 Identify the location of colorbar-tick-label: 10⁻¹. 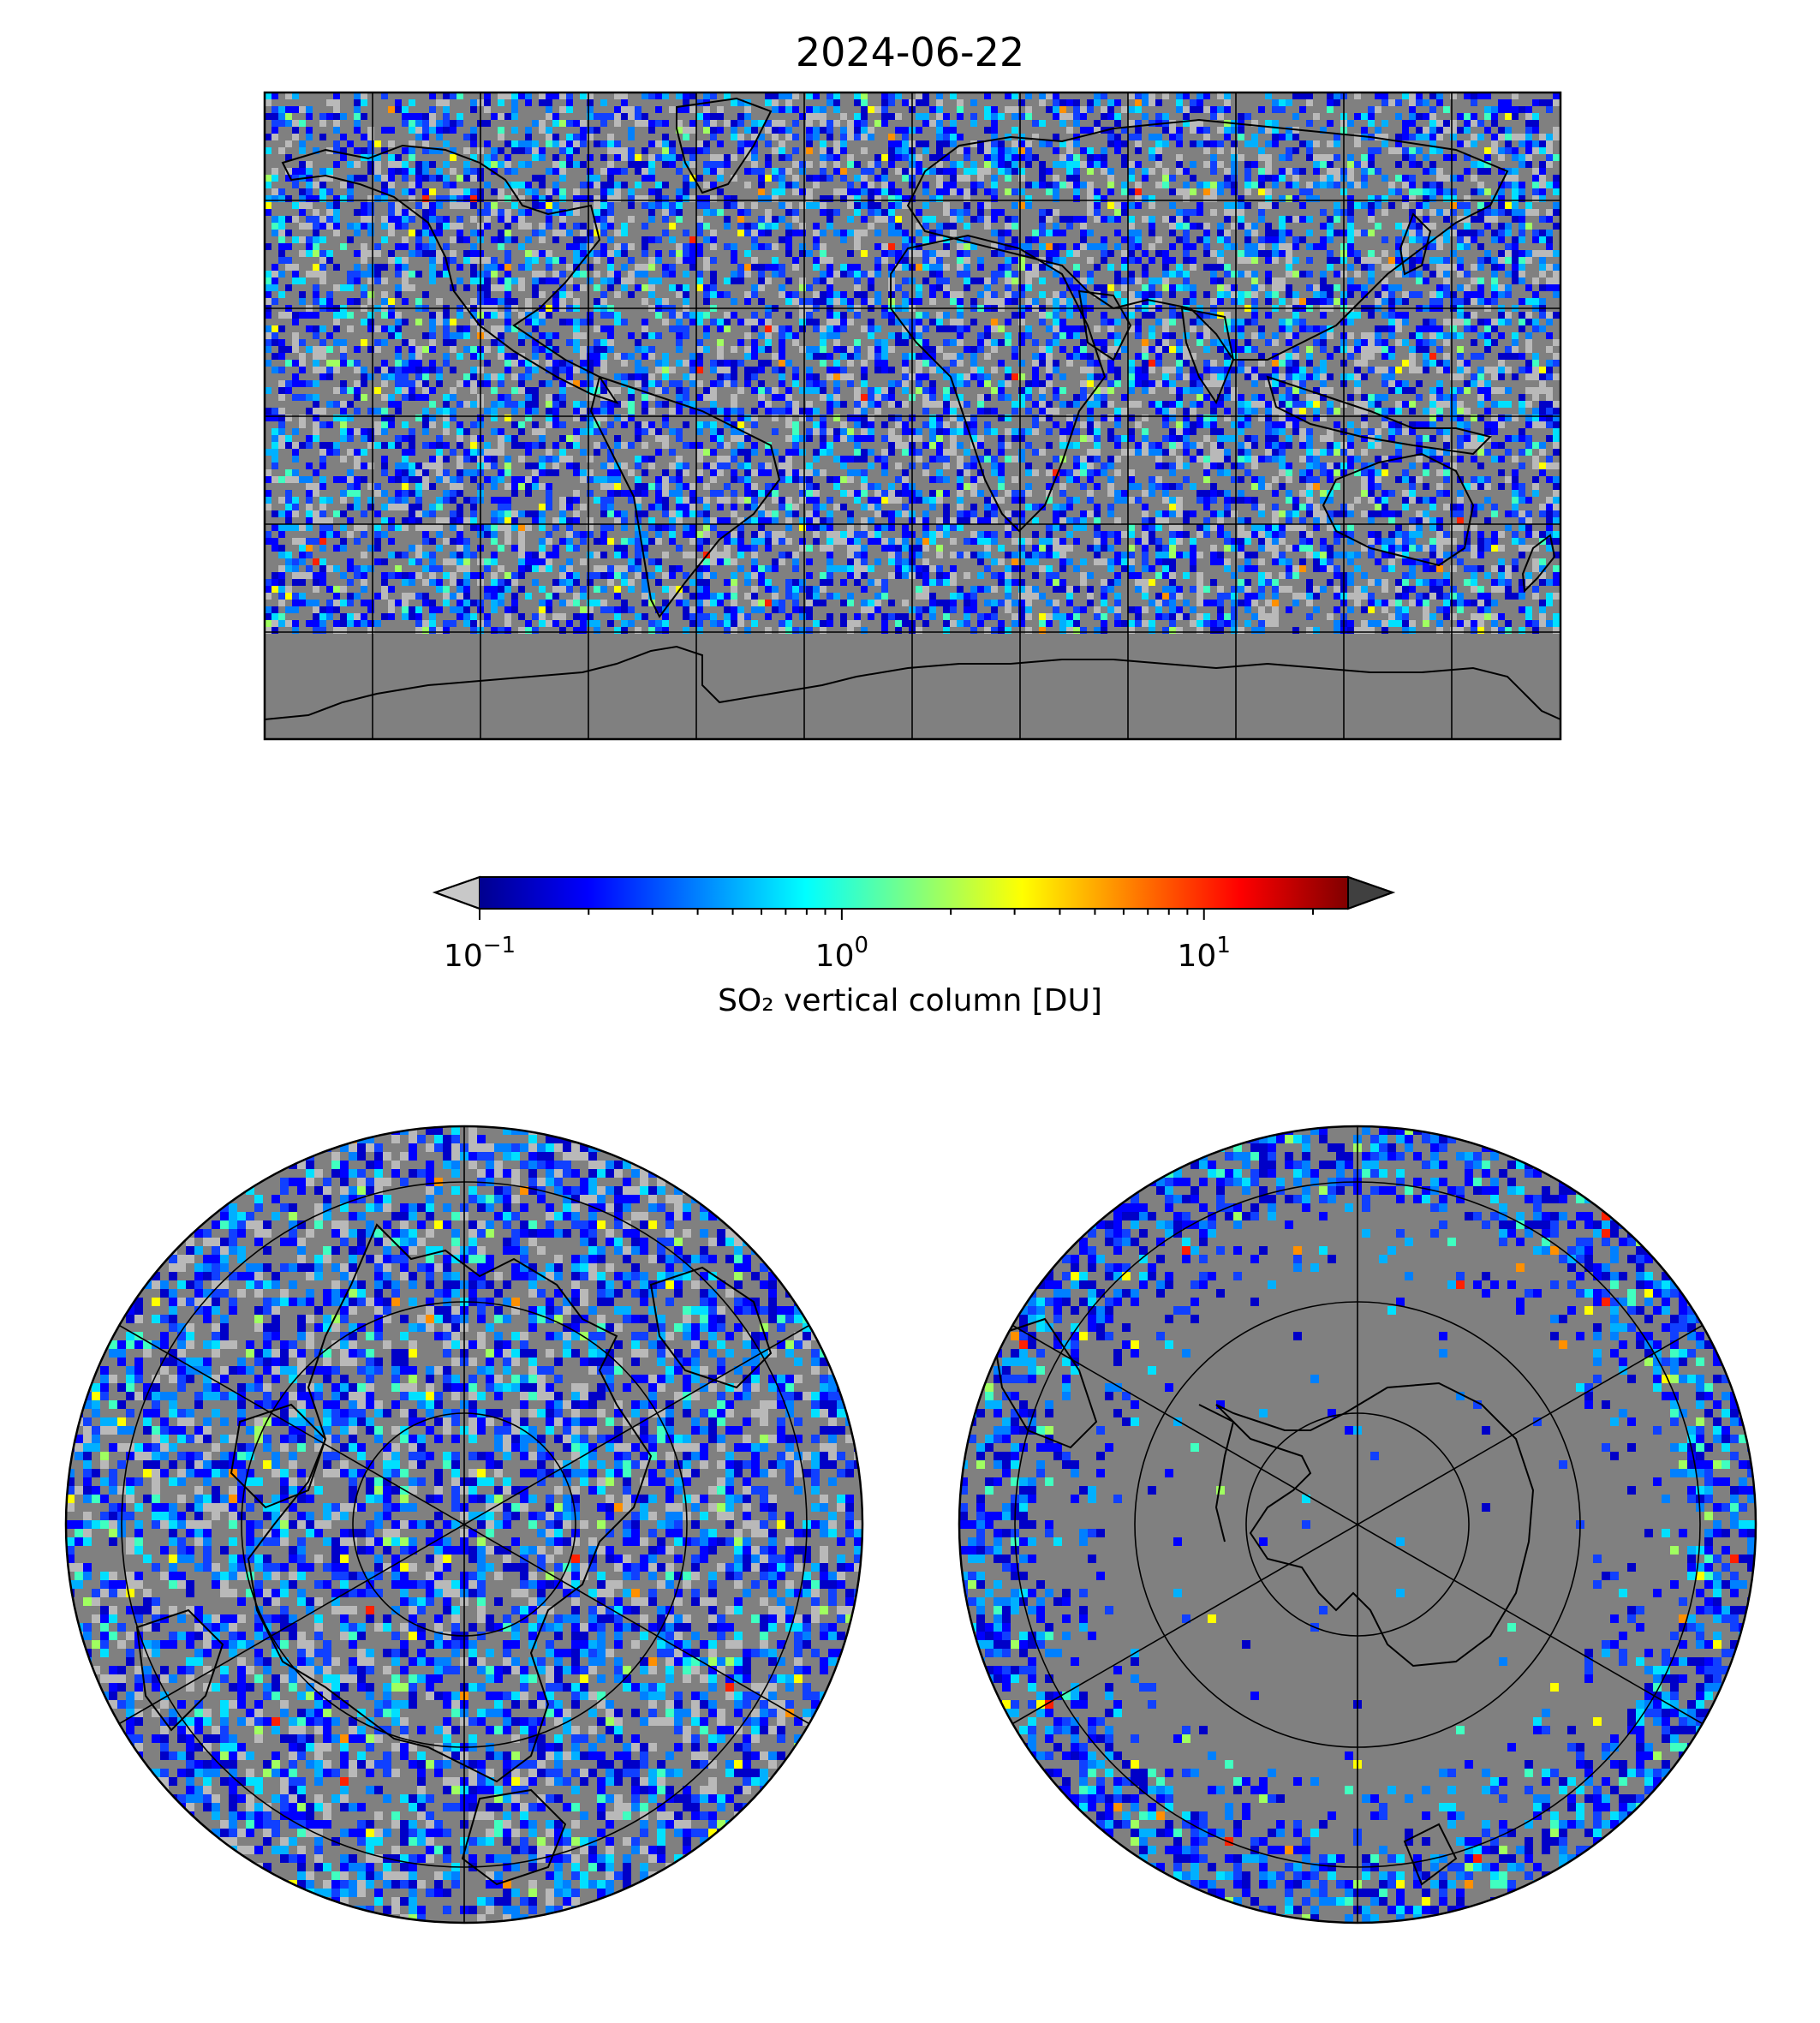
(480, 953).